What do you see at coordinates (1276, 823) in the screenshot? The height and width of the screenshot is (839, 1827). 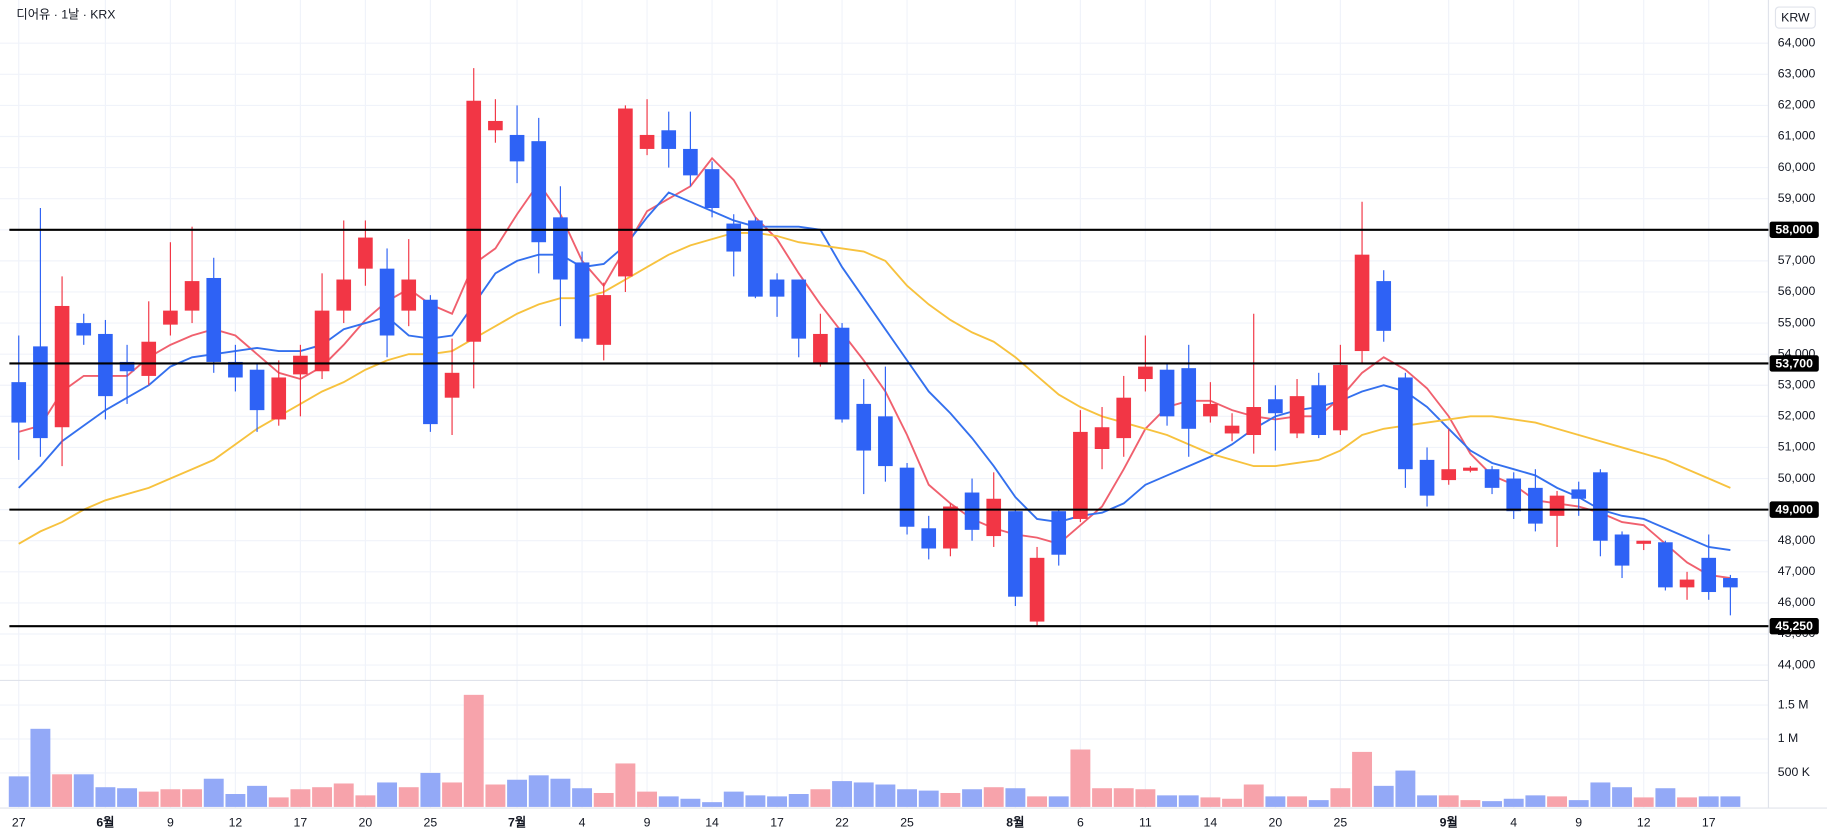 I see `x-tick-label: 20` at bounding box center [1276, 823].